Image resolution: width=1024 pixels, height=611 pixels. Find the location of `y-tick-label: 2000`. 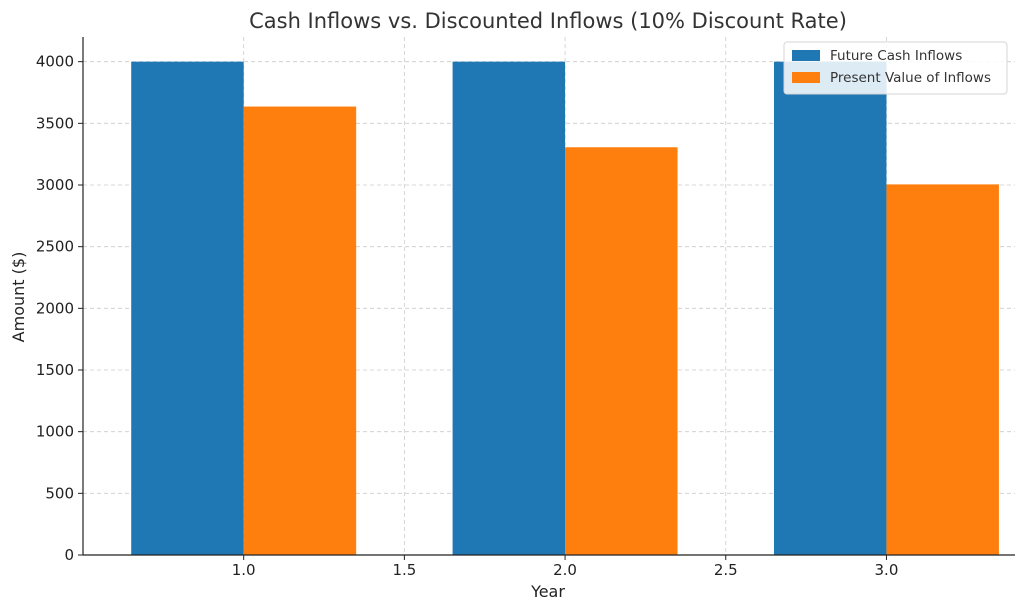

y-tick-label: 2000 is located at coordinates (55, 308).